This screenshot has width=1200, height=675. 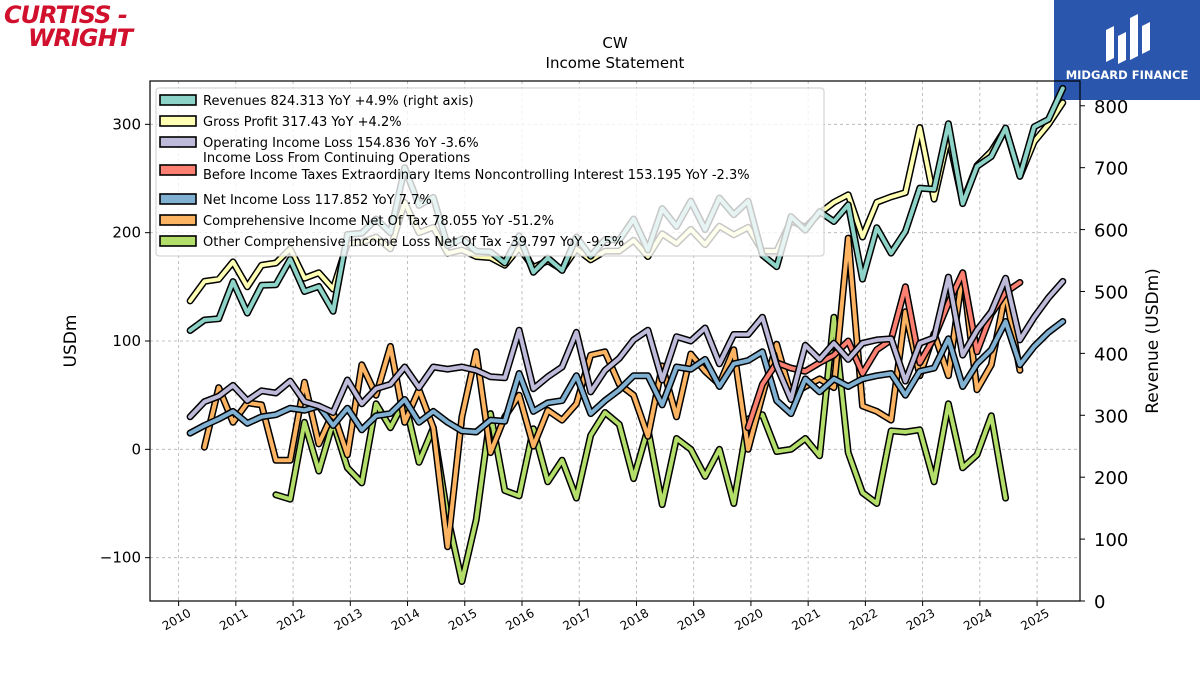 What do you see at coordinates (66, 15) in the screenshot?
I see `logo-line-1: CURTISS -` at bounding box center [66, 15].